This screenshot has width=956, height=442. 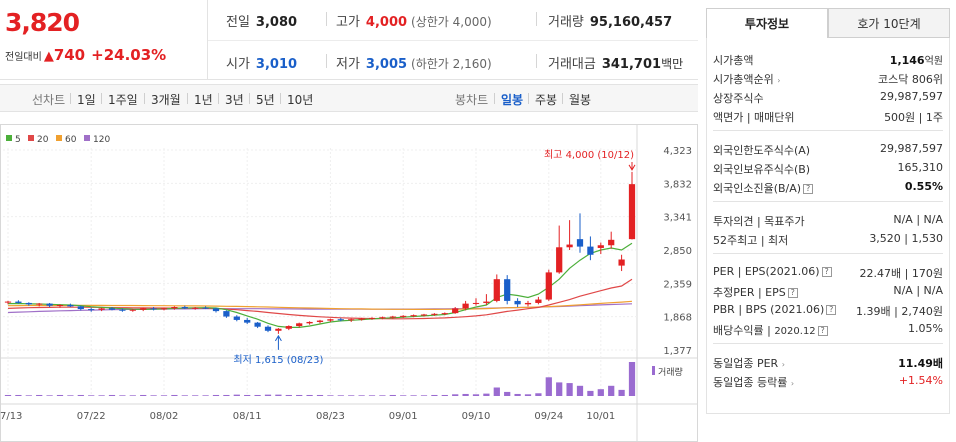 What do you see at coordinates (889, 23) in the screenshot?
I see `tab-orderbook: 호가 10단계` at bounding box center [889, 23].